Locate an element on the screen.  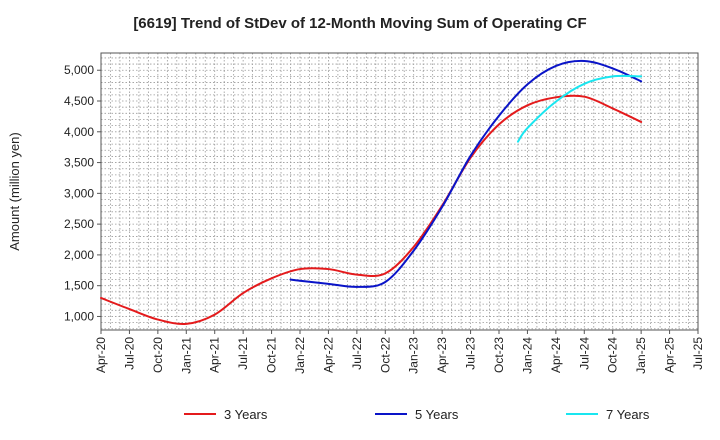
x-tick-label: Jul-22 is located at coordinates (357, 353).